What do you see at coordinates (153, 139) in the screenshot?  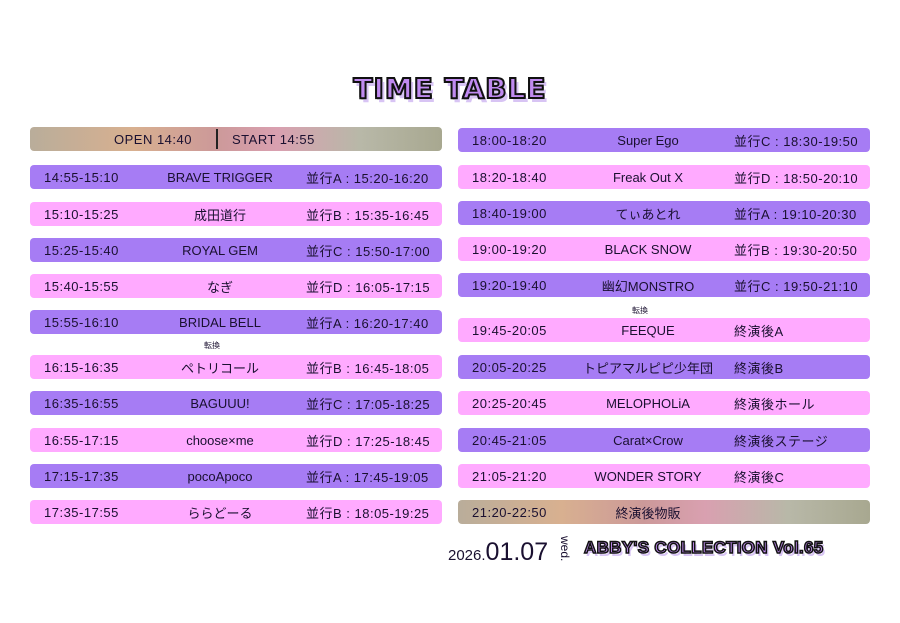 I see `open-time: OPEN 14:40` at bounding box center [153, 139].